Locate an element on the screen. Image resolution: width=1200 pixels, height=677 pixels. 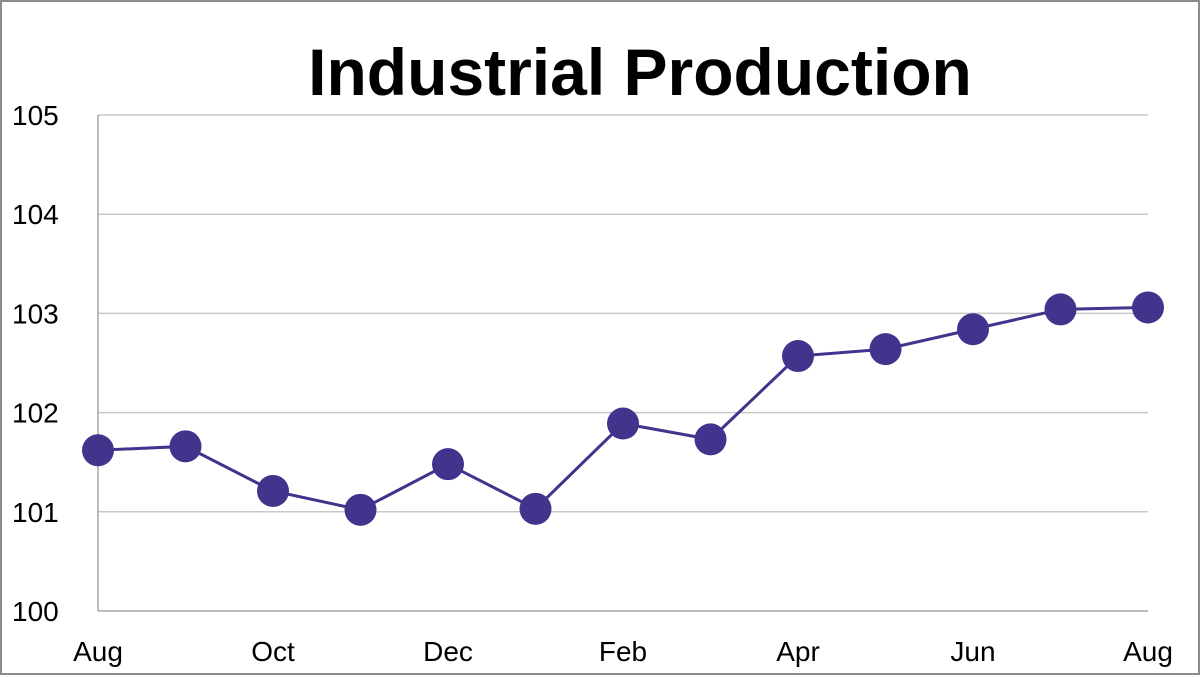
y-tick-label: 105 is located at coordinates (35, 115).